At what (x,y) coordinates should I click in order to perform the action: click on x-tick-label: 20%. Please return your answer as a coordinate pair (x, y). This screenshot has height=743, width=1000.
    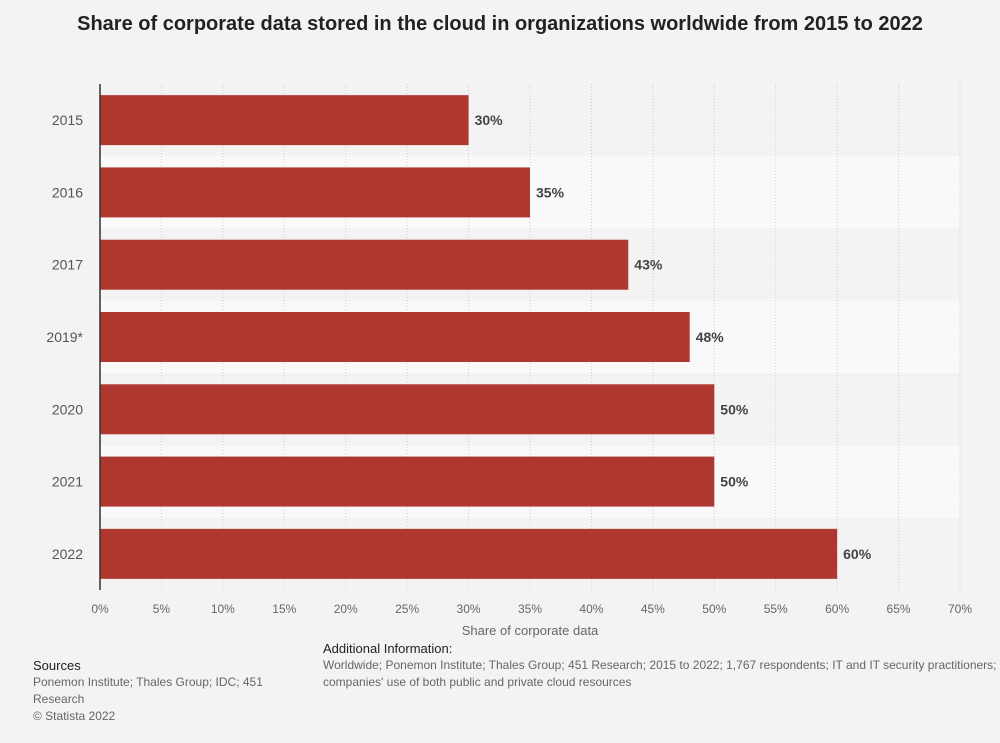
    Looking at the image, I should click on (346, 609).